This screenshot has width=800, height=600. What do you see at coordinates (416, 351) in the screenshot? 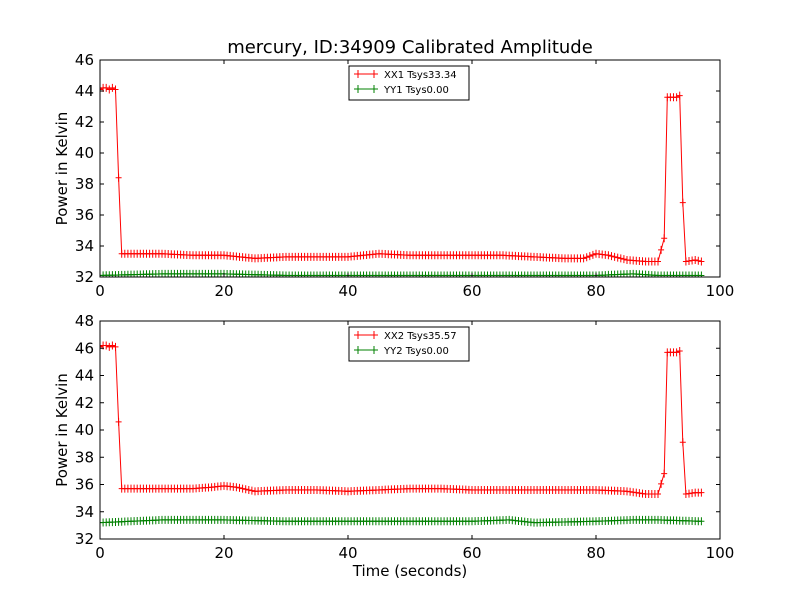
I see `legend-label: YY2 Tsys0.00` at bounding box center [416, 351].